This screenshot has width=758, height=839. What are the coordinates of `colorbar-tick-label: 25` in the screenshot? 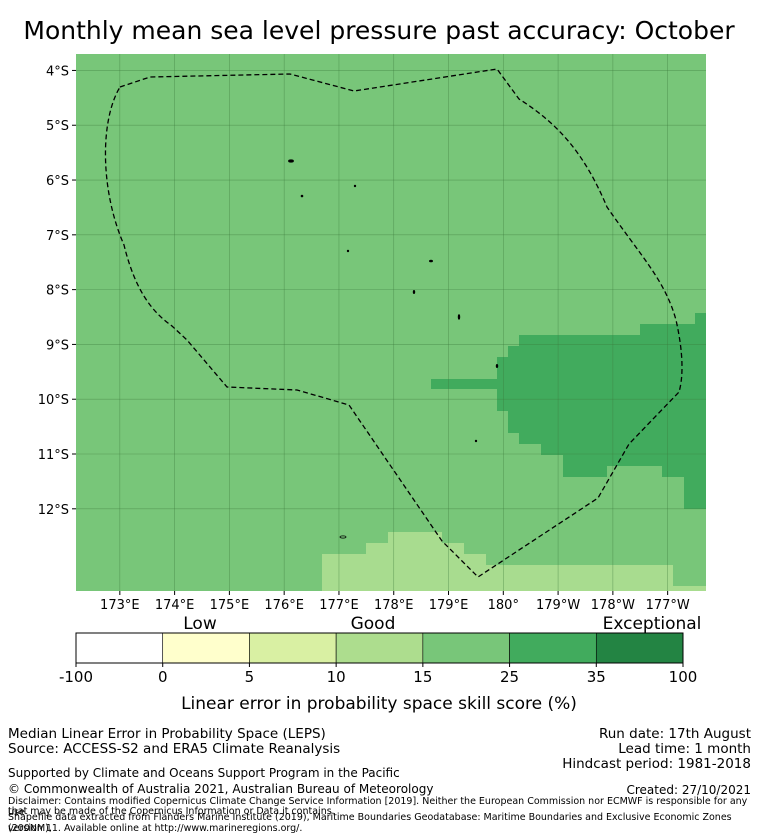 It's located at (509, 677).